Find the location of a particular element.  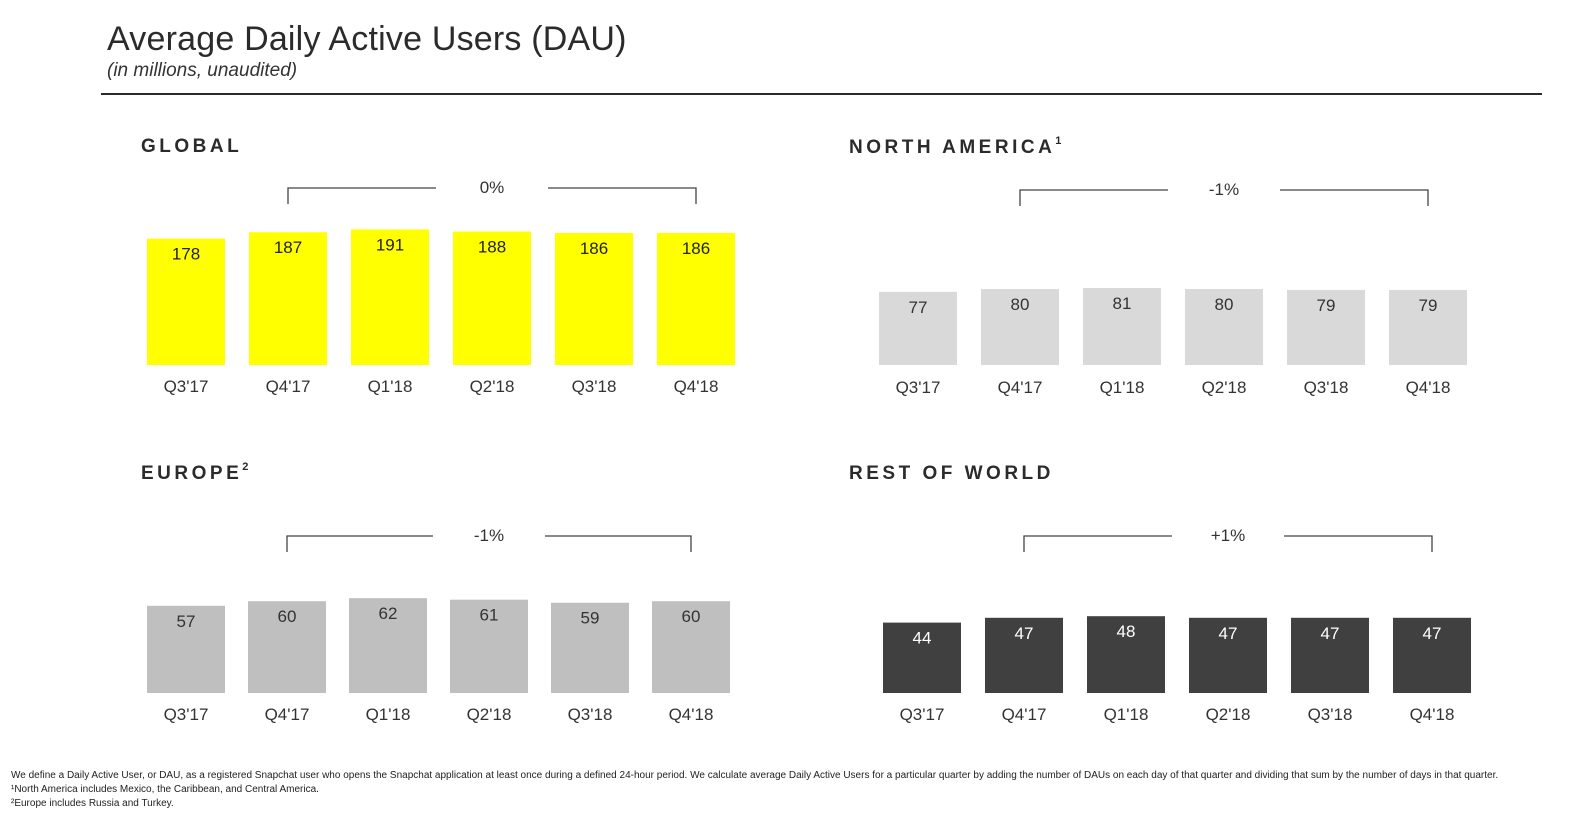

panel-title-text: EUROPE is located at coordinates (192, 473).